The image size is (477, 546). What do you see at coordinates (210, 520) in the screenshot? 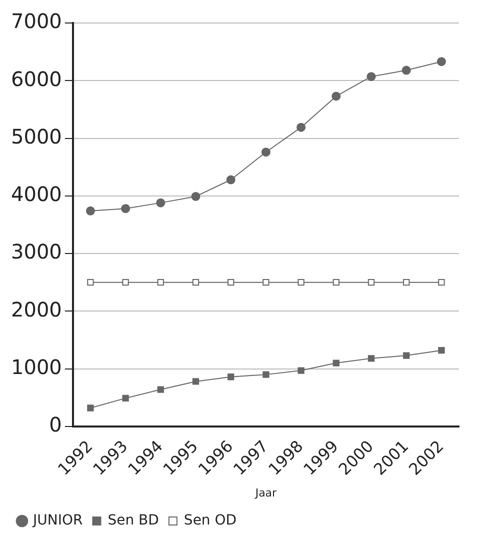
I see `legend-label: Sen OD` at bounding box center [210, 520].